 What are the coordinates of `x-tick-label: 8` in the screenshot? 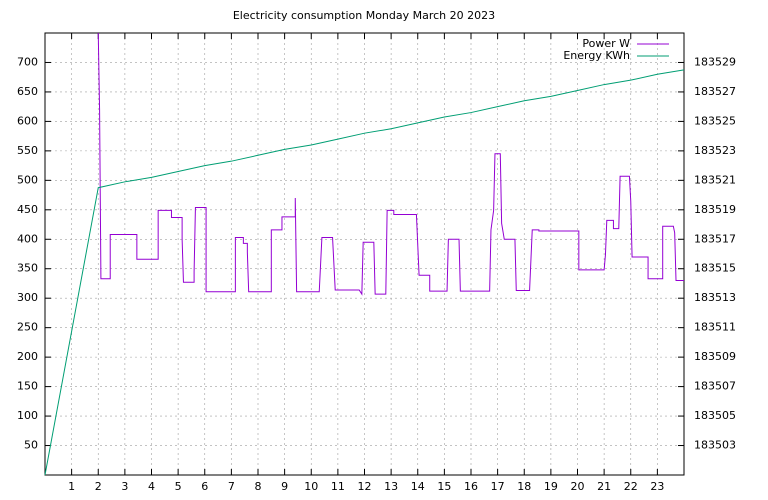 It's located at (258, 486).